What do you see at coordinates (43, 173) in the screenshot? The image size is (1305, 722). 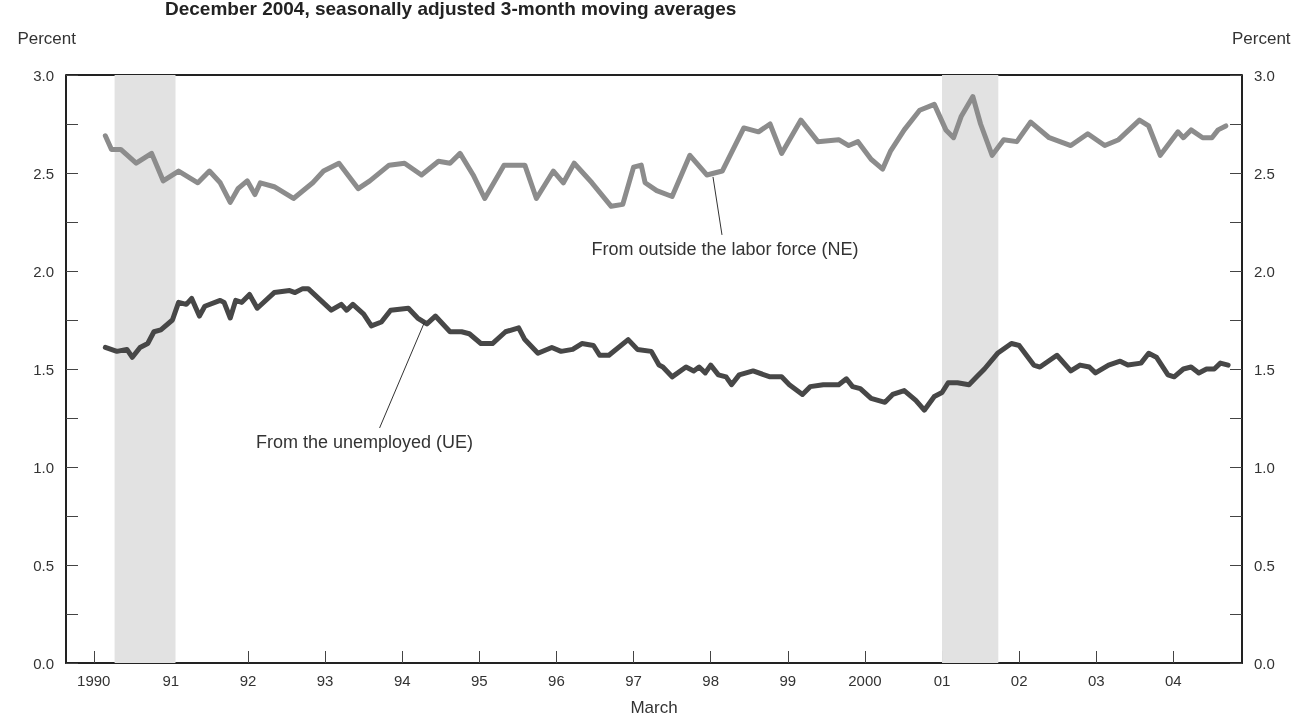 I see `y-tick-label: 2.5` at bounding box center [43, 173].